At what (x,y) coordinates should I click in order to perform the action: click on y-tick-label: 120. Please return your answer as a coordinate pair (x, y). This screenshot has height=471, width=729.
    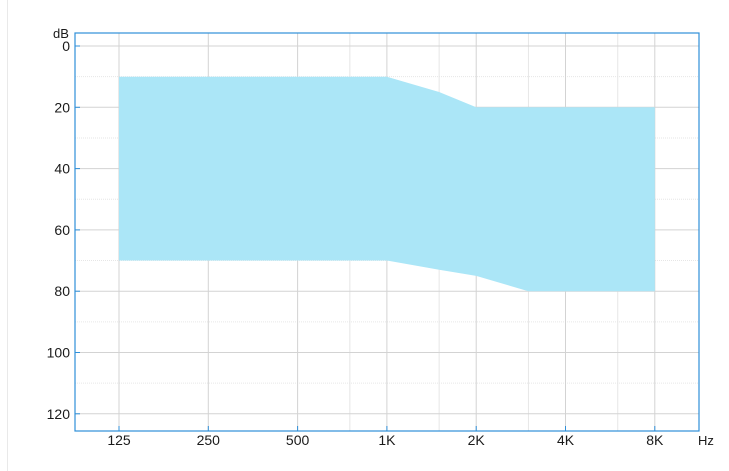
    Looking at the image, I should click on (59, 414).